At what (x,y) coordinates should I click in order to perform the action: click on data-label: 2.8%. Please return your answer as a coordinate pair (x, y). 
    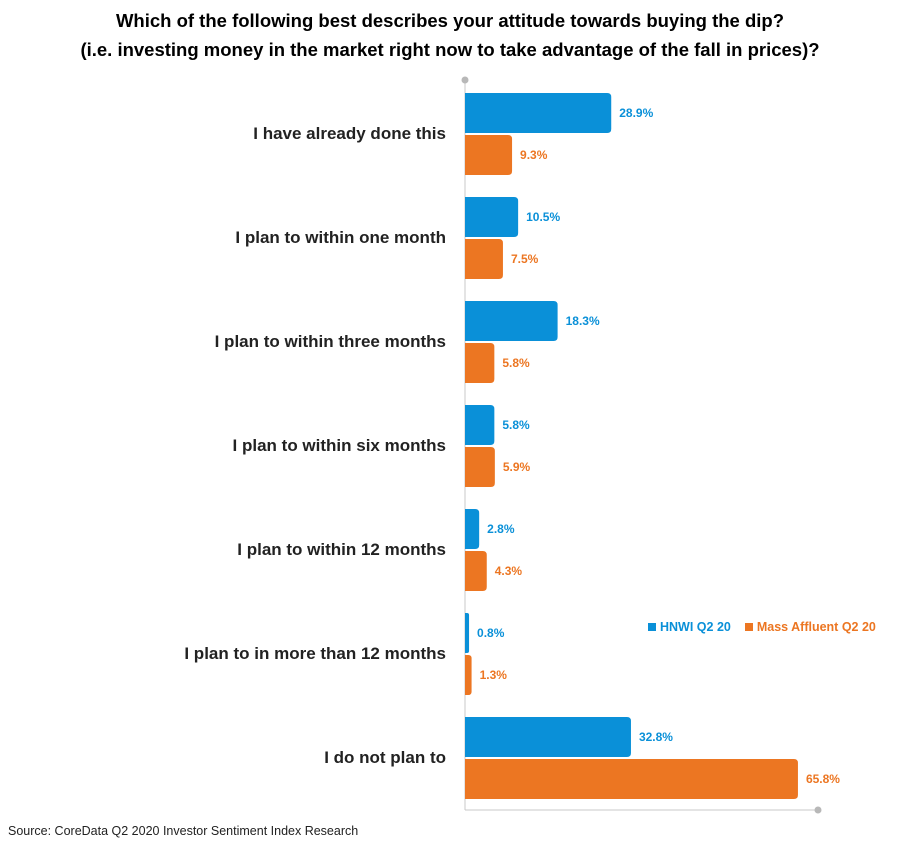
    Looking at the image, I should click on (501, 529).